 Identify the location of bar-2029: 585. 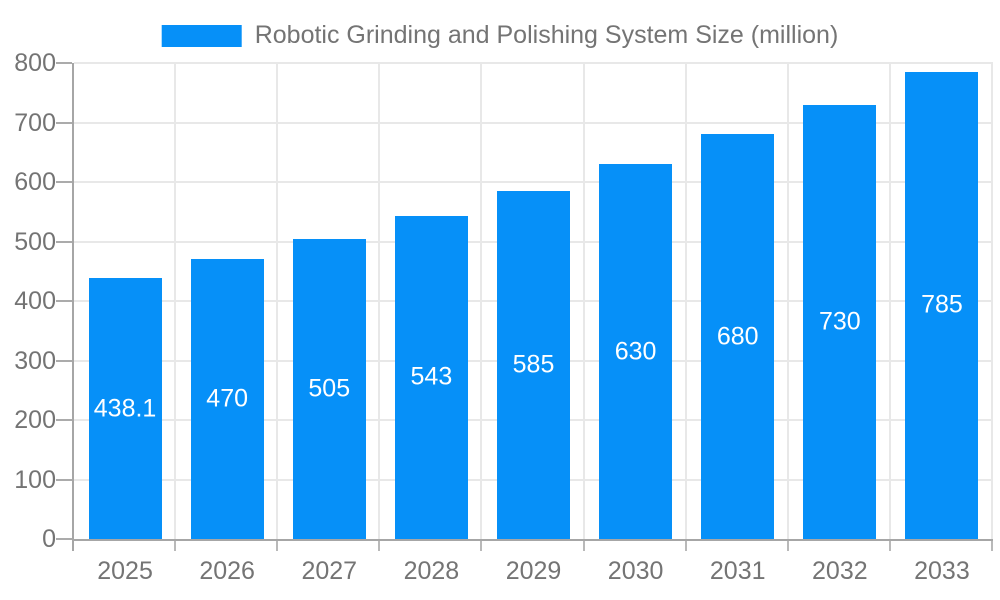
(533, 364).